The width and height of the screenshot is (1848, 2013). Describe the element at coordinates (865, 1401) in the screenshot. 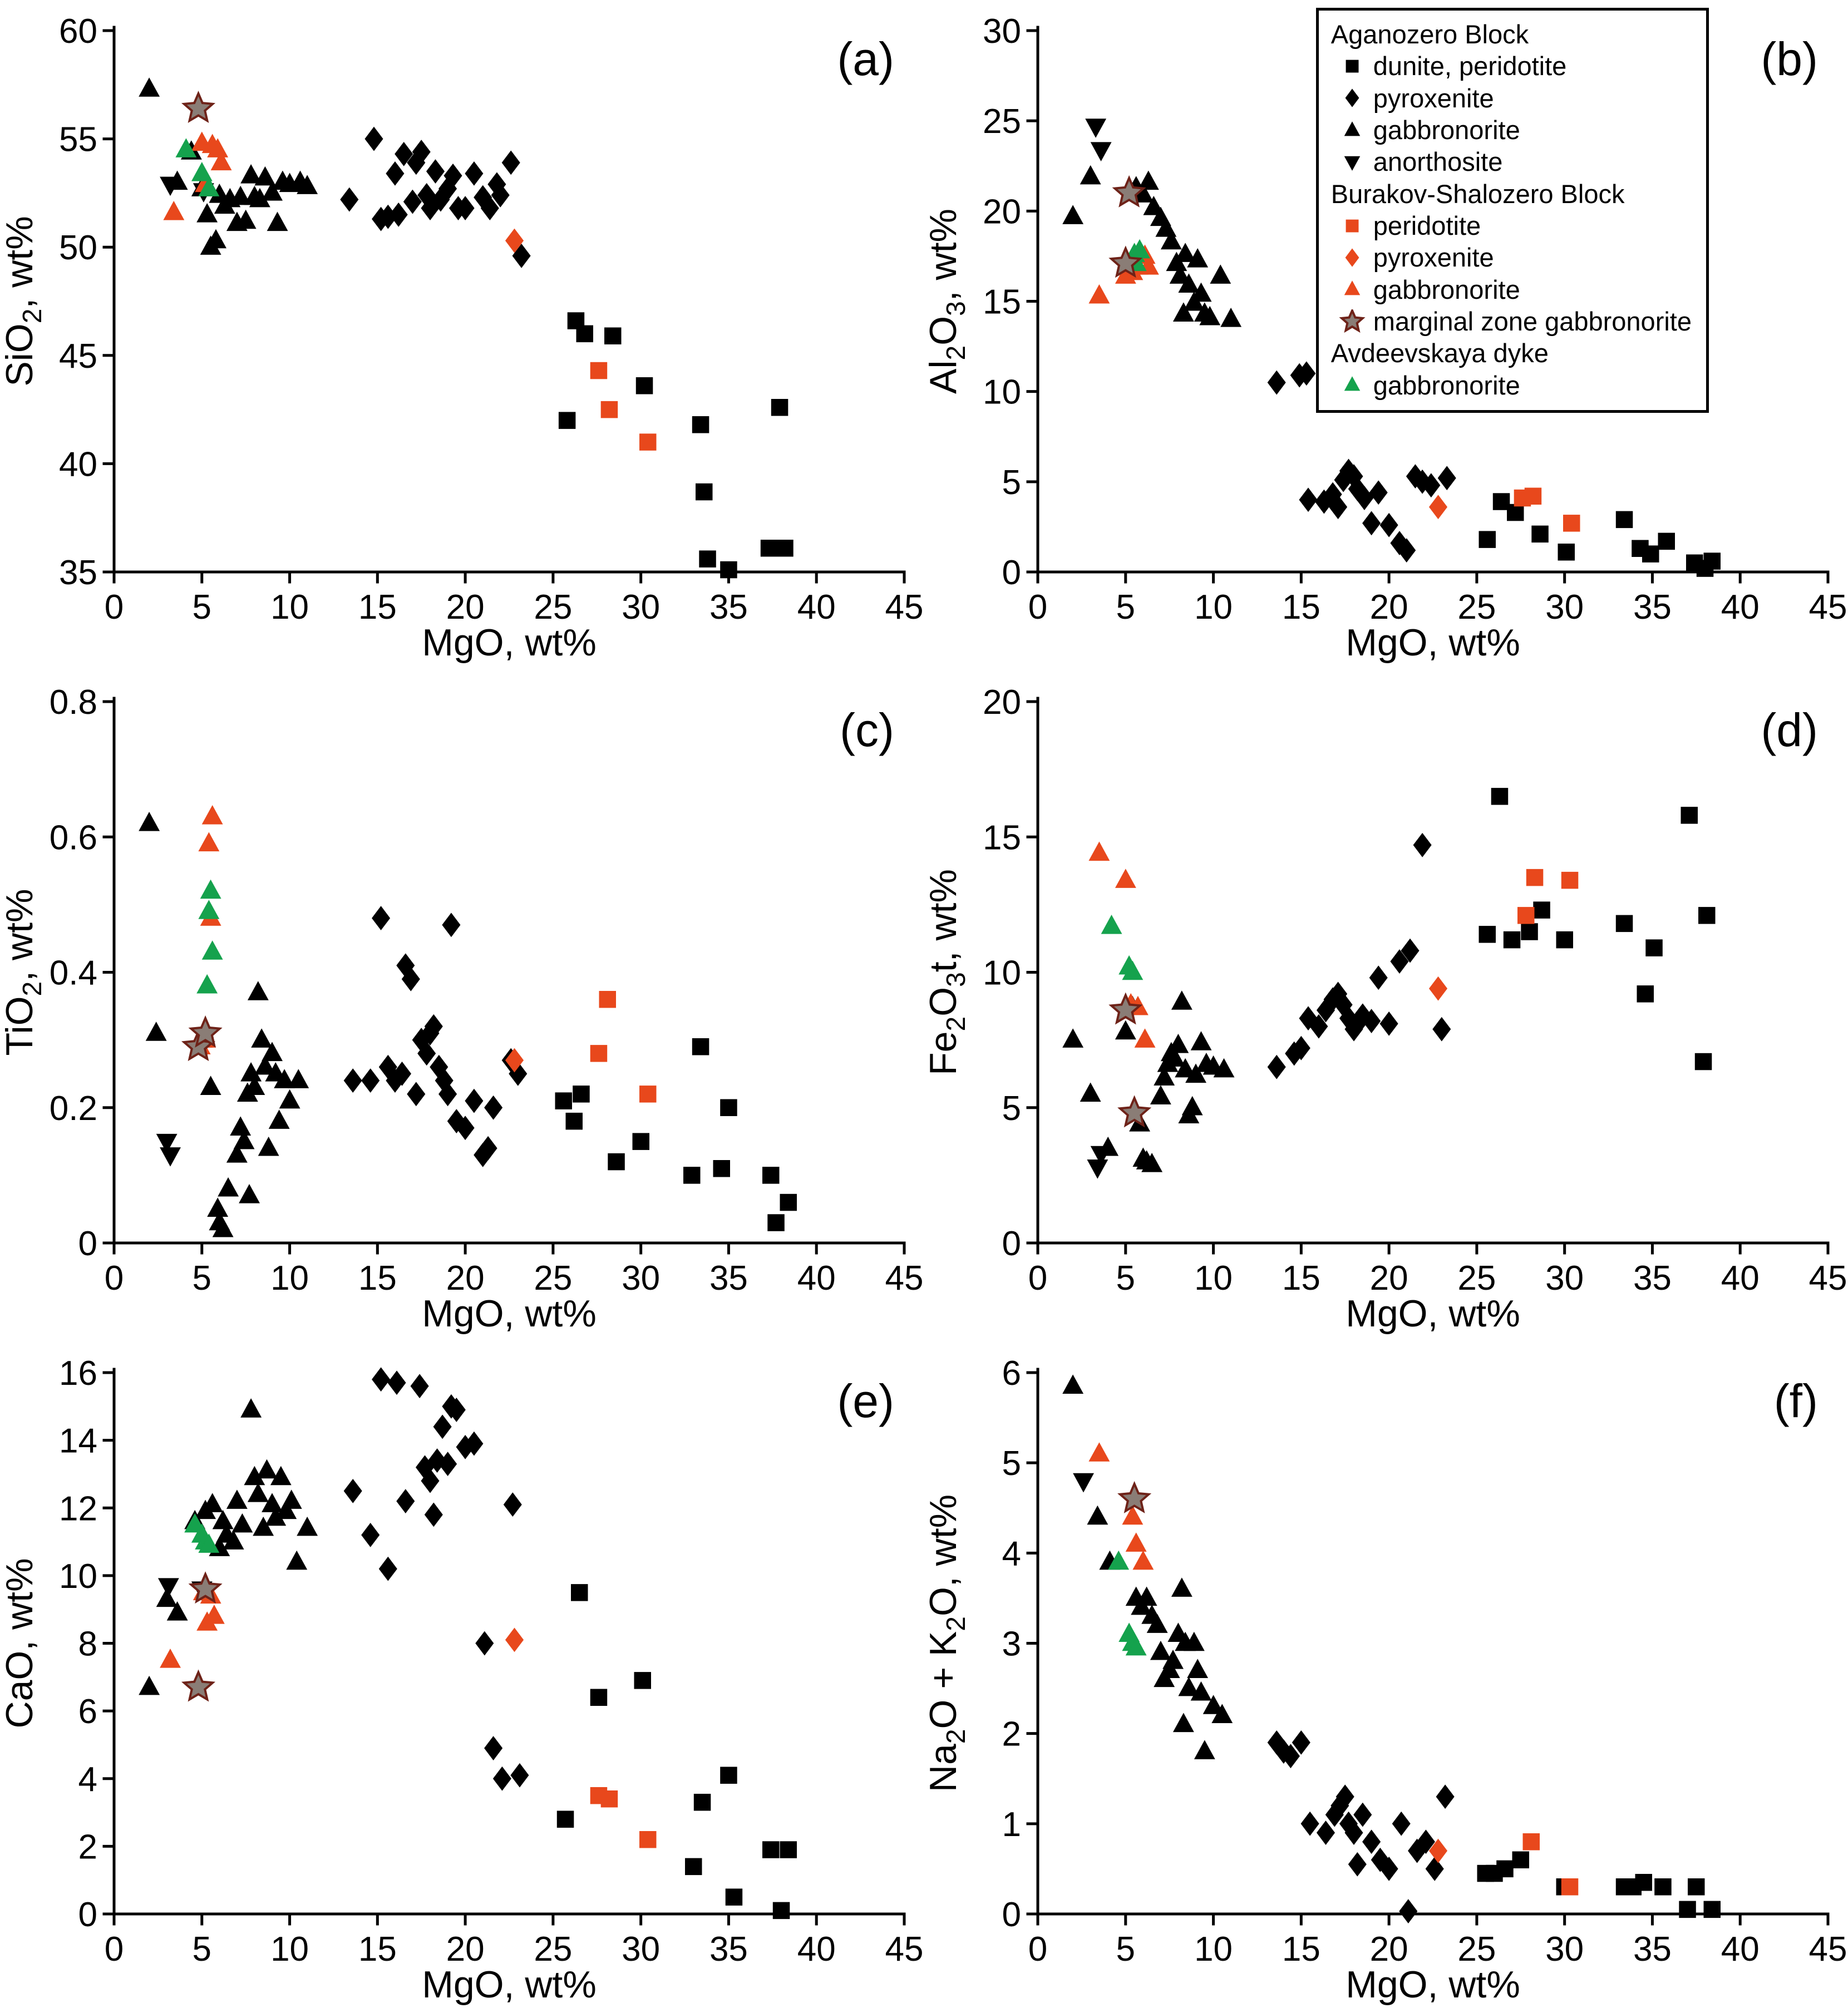

I see `panel-letter-e: (e)` at that location.